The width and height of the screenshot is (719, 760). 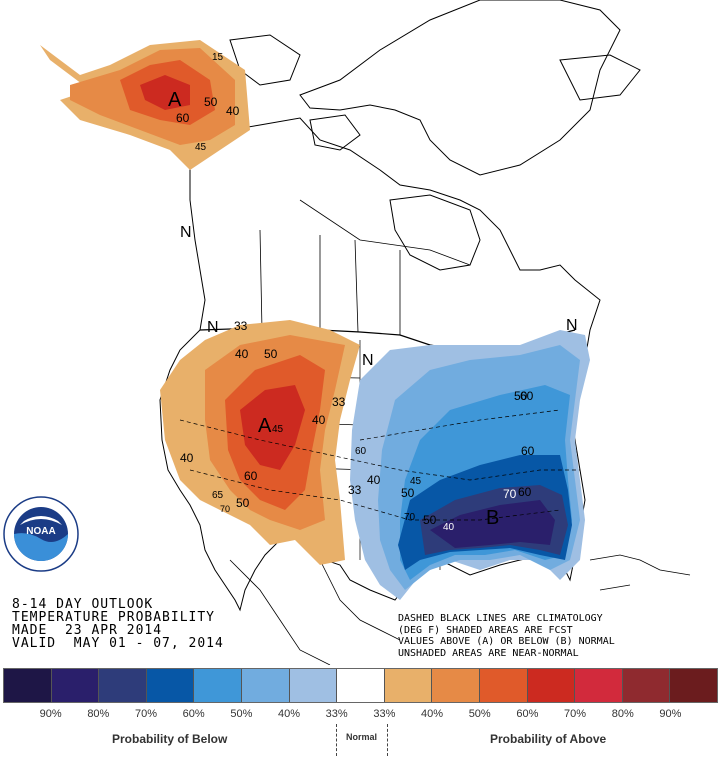 What do you see at coordinates (260, 442) in the screenshot?
I see `west-above-shading` at bounding box center [260, 442].